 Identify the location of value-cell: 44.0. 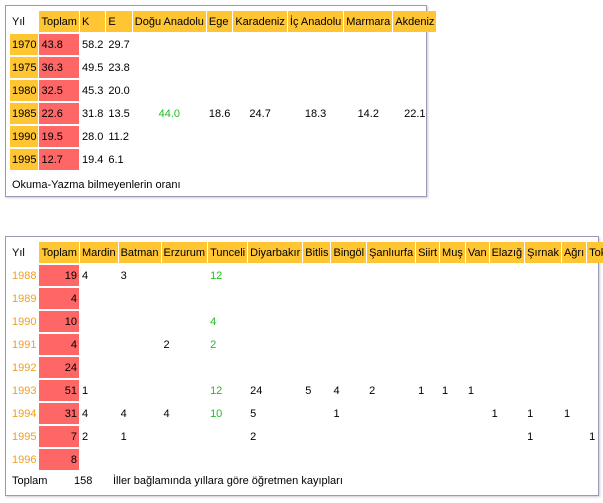
(169, 113).